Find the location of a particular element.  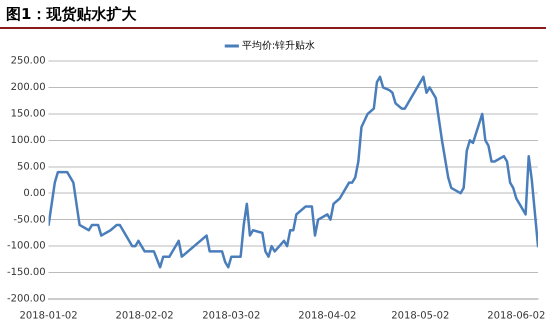

x-tick-label: 2018-05-02 is located at coordinates (420, 316).